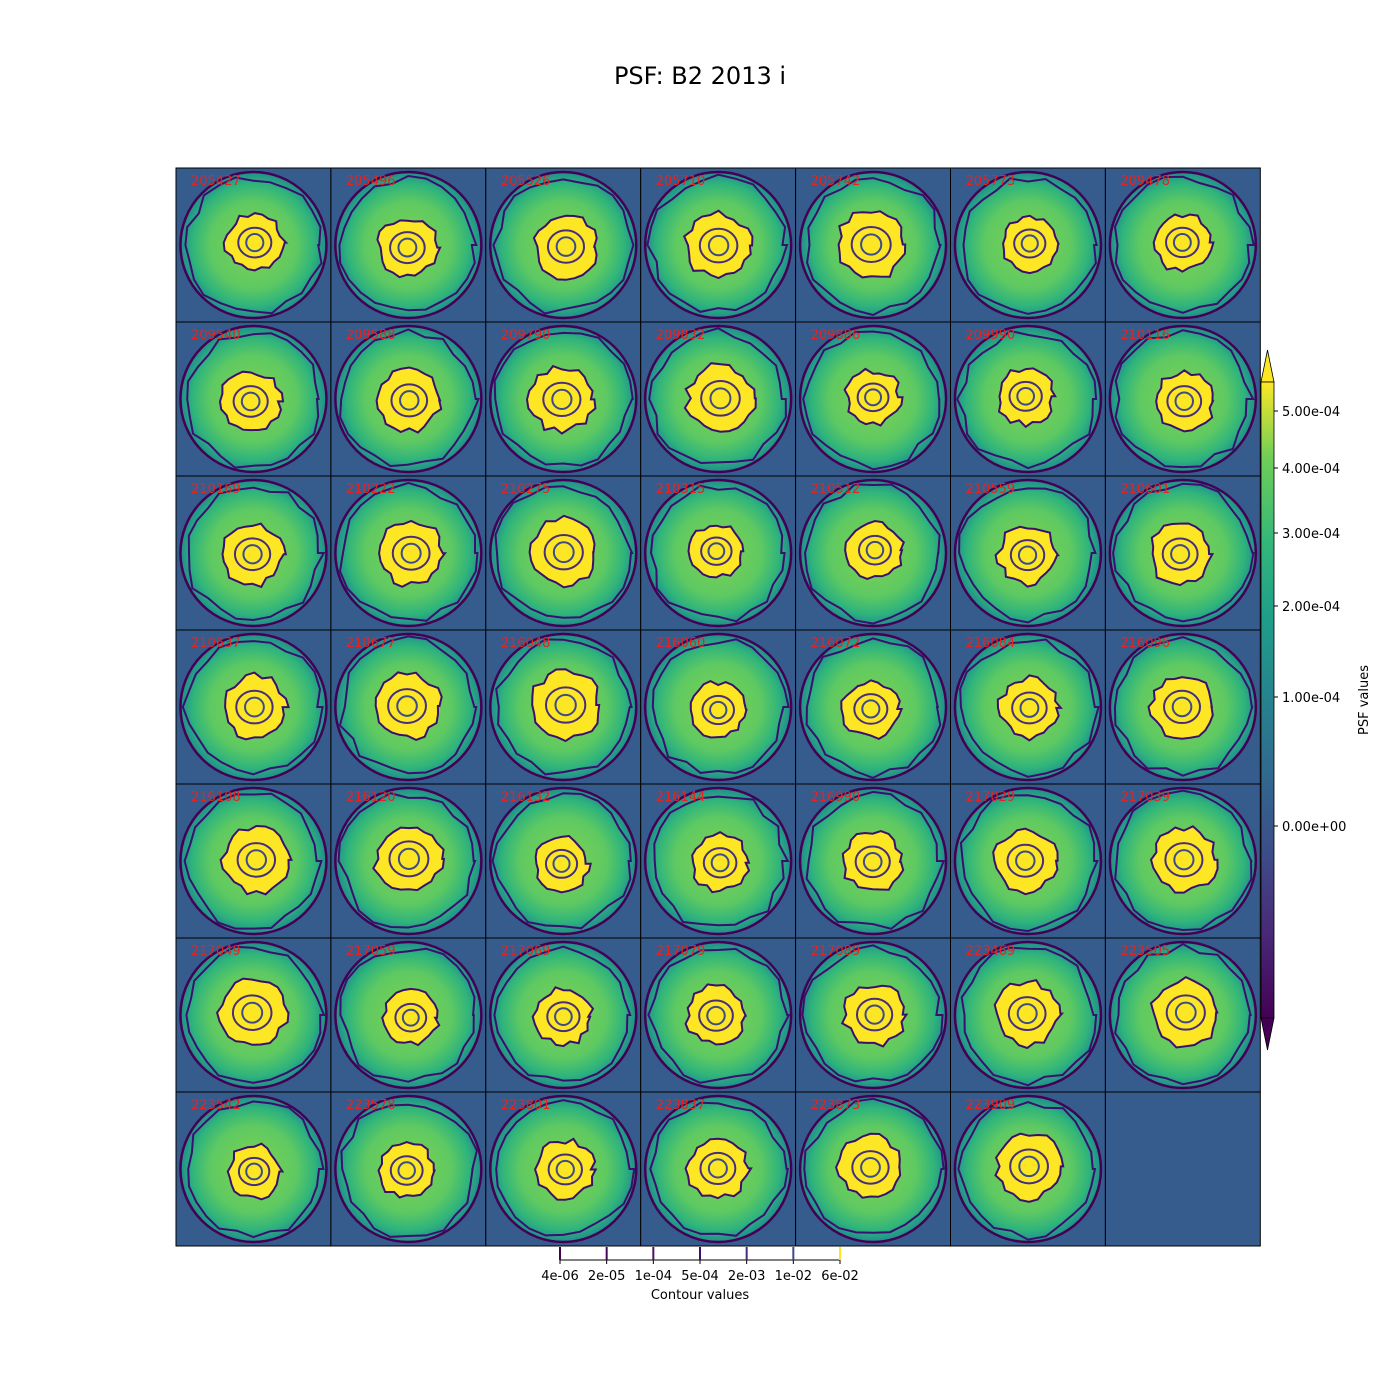  Describe the element at coordinates (216, 951) in the screenshot. I see `panel-label: 217049` at that location.